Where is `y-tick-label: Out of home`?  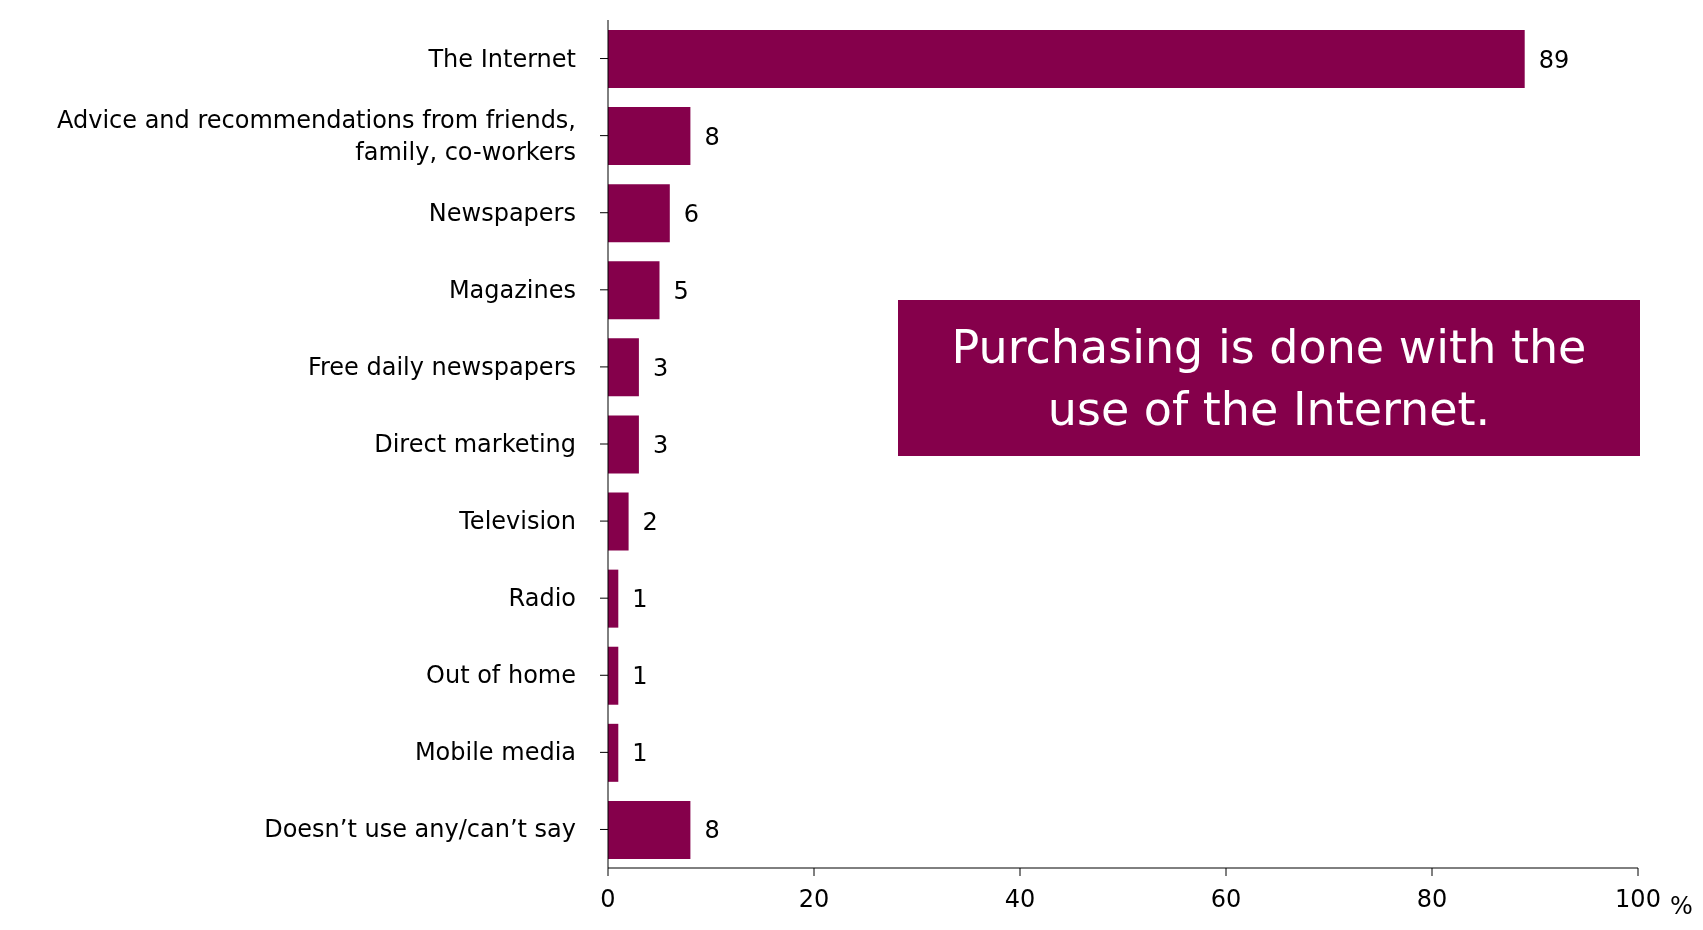 y-tick-label: Out of home is located at coordinates (501, 675).